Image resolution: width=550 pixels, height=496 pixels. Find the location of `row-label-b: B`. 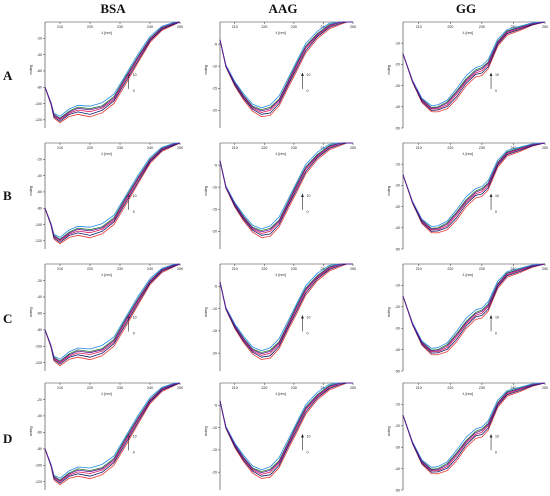

row-label-b: B is located at coordinates (7, 195).